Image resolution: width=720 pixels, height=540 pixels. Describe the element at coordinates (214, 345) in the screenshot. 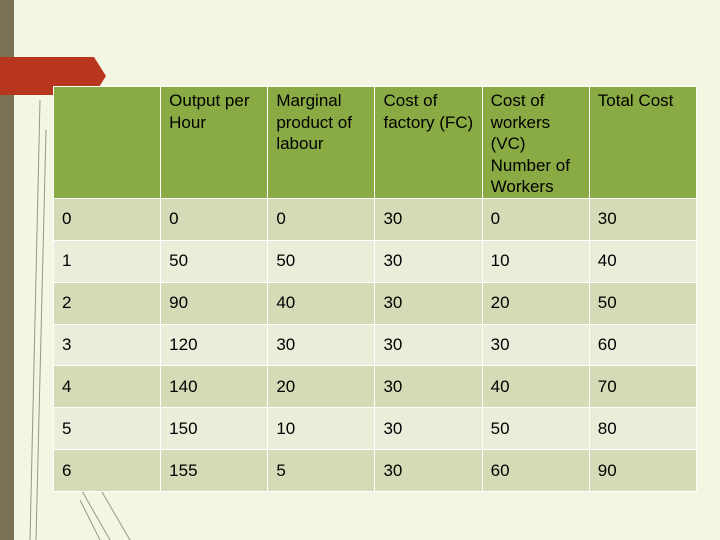

I see `table-cell: 120` at that location.